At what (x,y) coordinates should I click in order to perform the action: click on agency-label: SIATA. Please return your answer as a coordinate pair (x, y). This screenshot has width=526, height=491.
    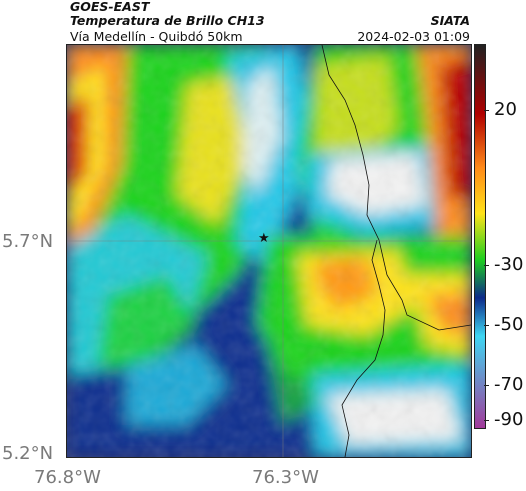
    Looking at the image, I should click on (450, 20).